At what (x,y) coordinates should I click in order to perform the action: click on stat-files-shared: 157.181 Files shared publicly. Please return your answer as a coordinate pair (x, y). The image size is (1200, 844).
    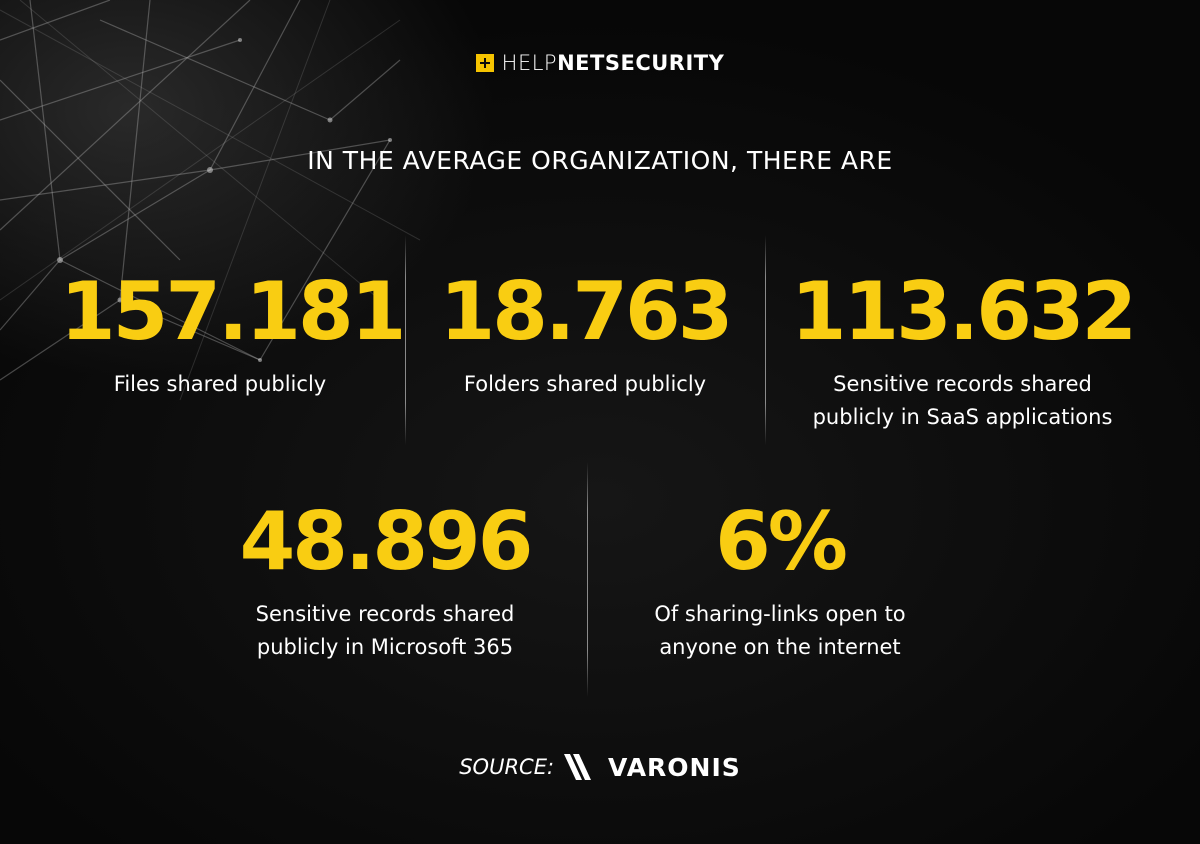
    Looking at the image, I should click on (233, 333).